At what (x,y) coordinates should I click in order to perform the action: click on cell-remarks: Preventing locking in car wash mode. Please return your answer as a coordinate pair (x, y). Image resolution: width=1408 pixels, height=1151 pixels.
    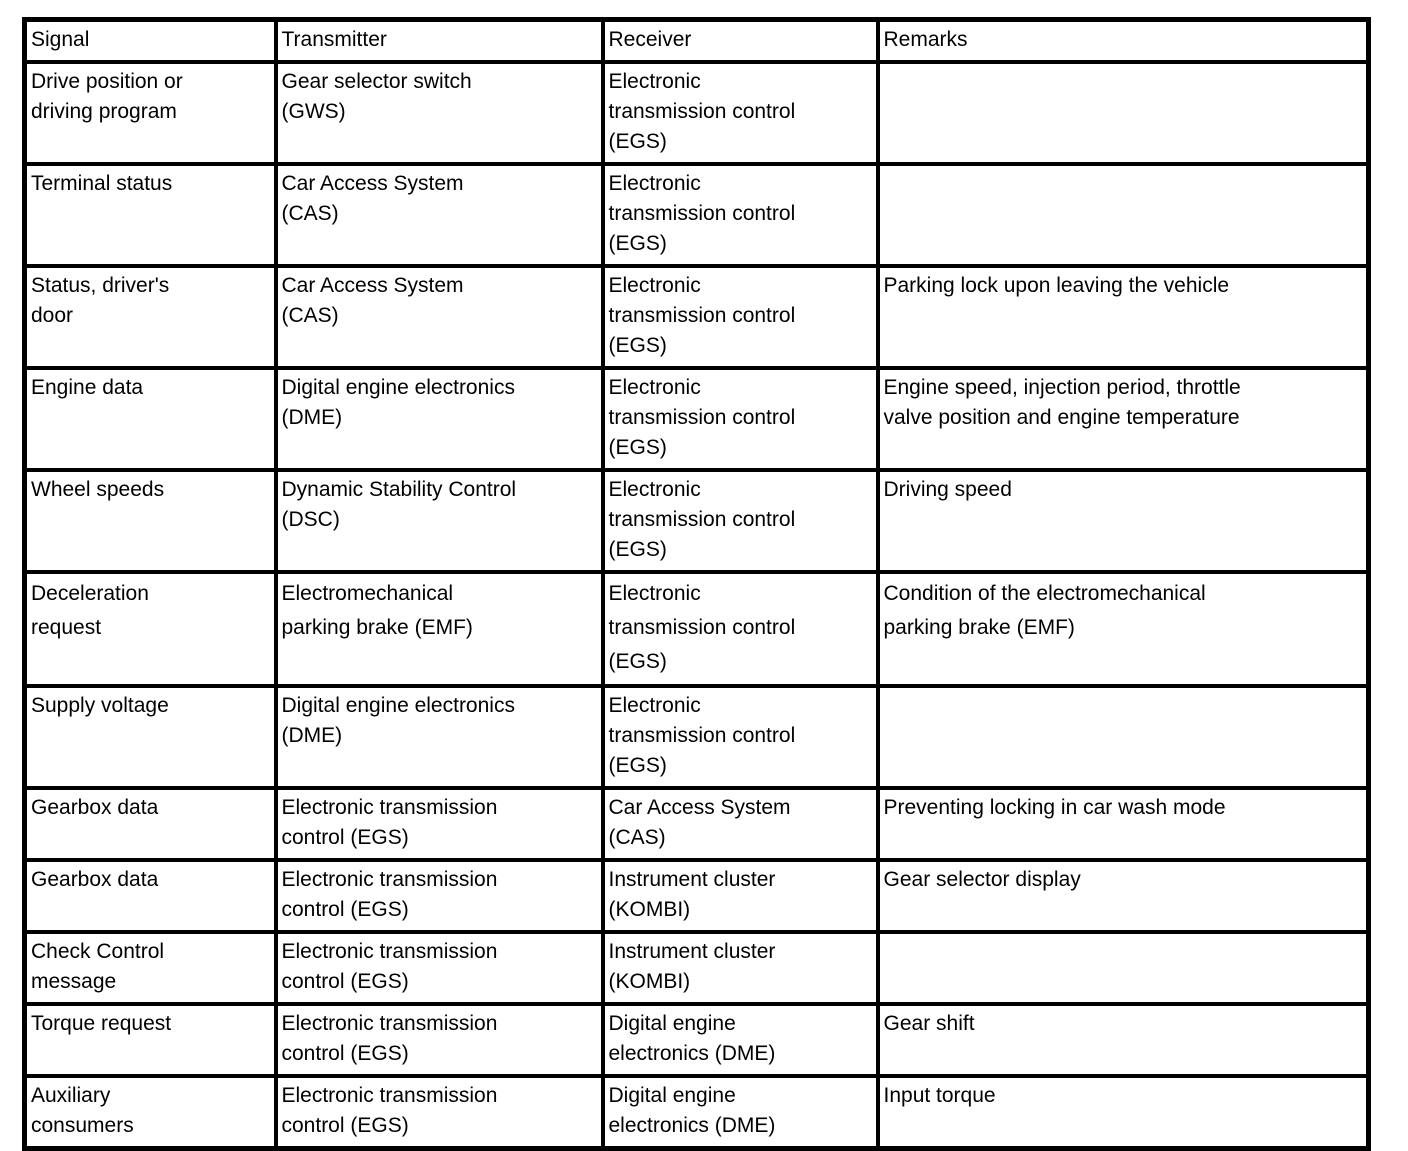
    Looking at the image, I should click on (1123, 824).